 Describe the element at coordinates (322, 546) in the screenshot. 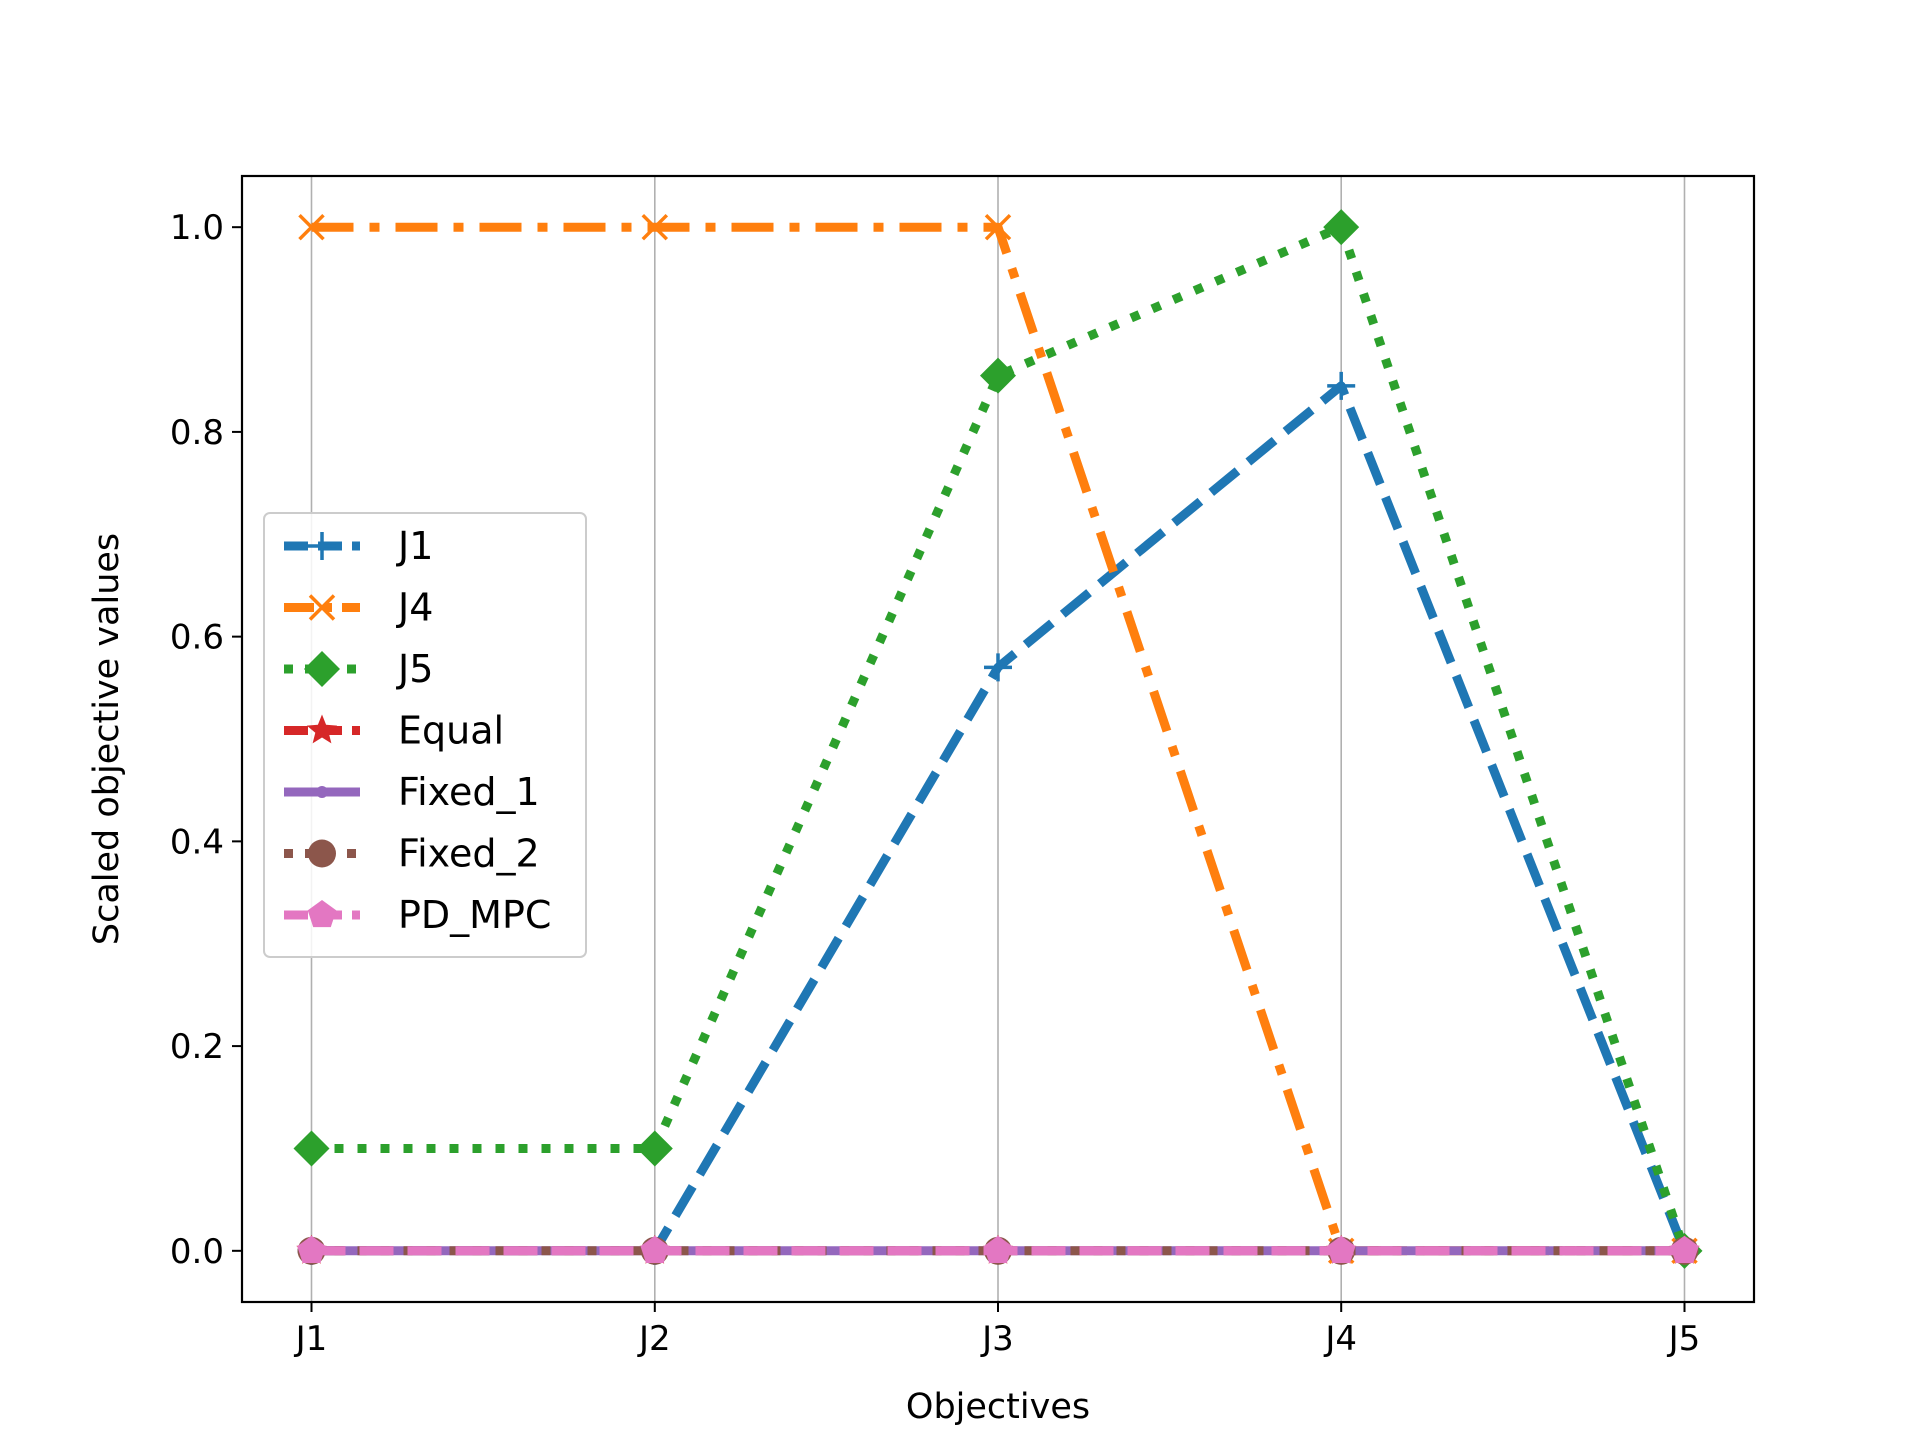

I see `legend-marker-j1` at that location.